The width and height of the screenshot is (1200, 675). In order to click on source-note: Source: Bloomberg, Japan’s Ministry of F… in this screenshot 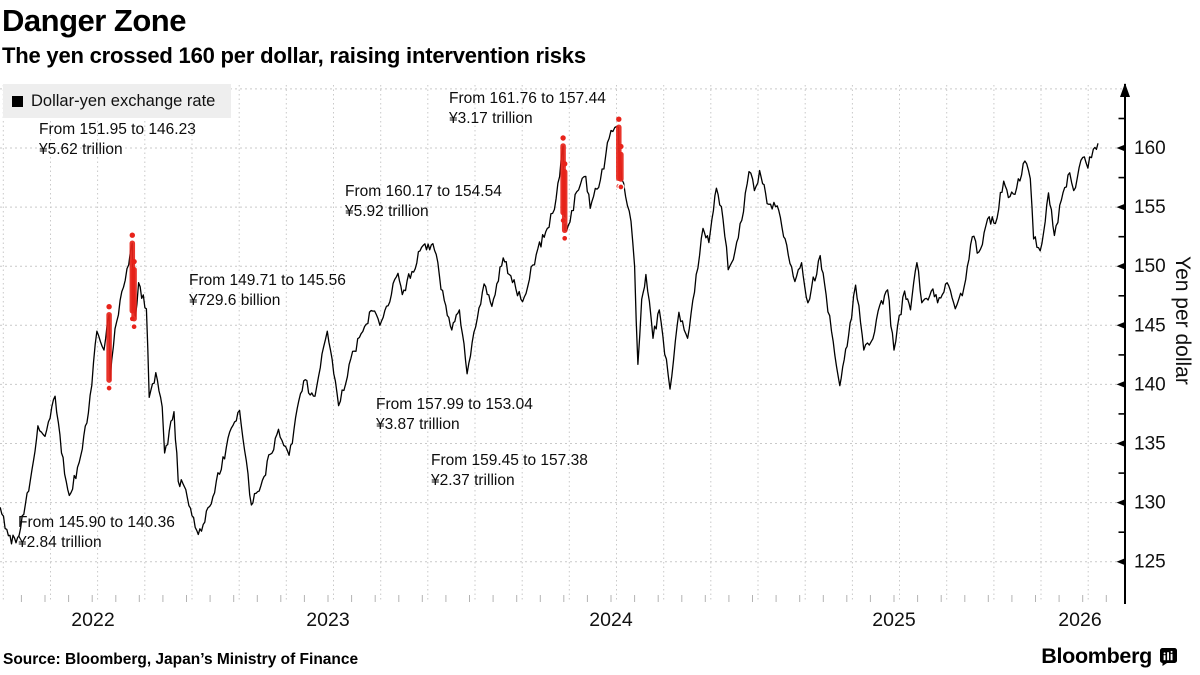, I will do `click(181, 659)`.